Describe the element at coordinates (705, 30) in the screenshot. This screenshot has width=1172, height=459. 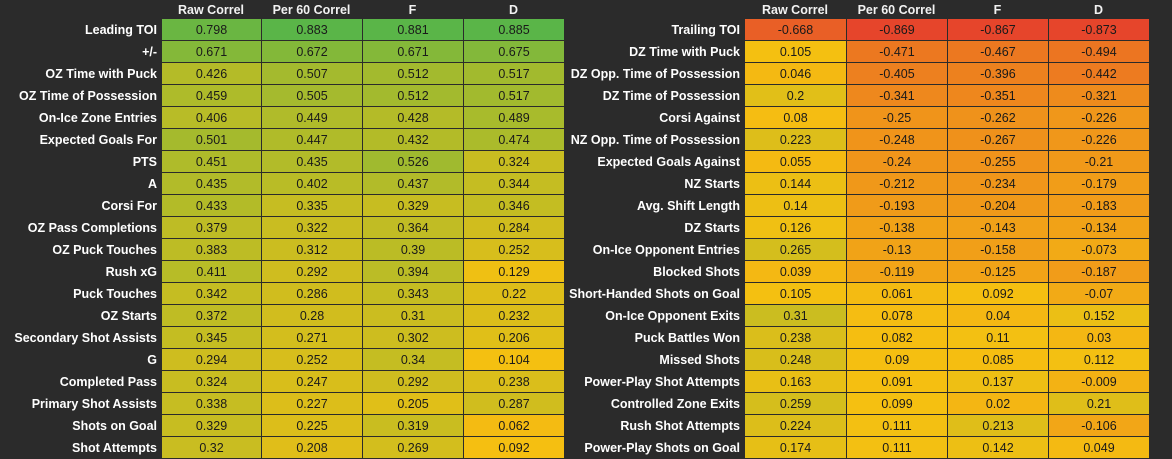
I see `row-label: Trailing TOI` at that location.